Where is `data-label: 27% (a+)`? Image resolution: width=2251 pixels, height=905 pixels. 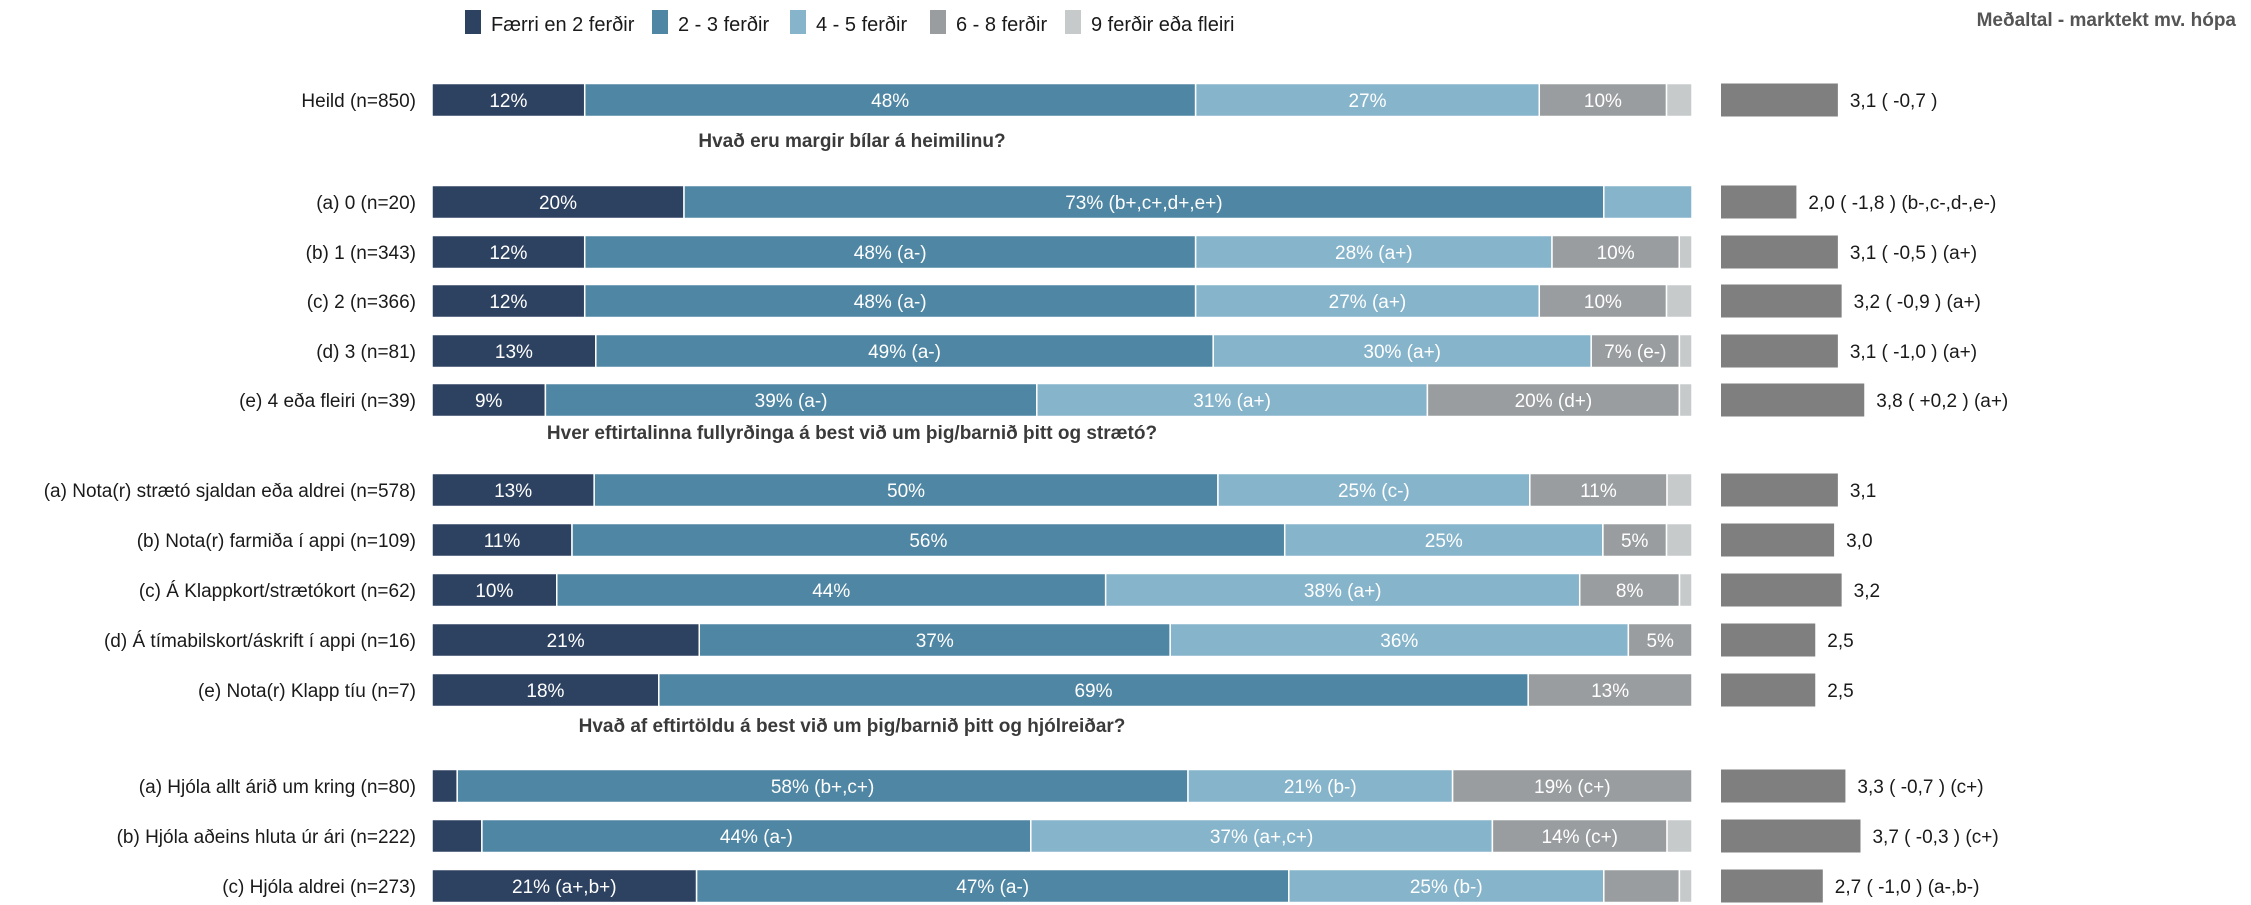 data-label: 27% (a+) is located at coordinates (1368, 302).